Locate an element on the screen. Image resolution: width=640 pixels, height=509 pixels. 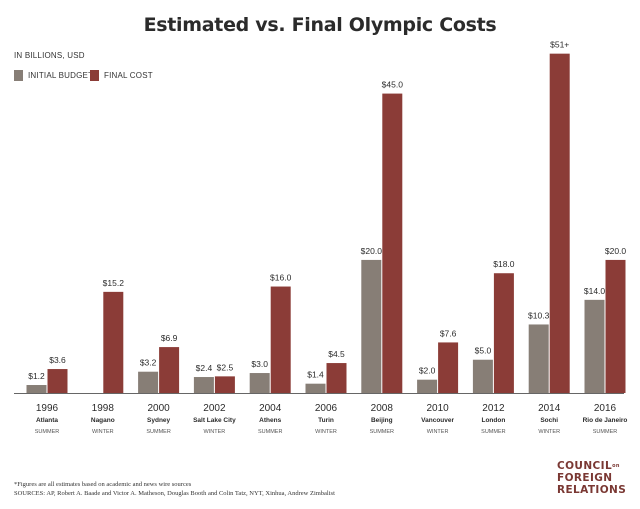
legend-item-initial: INITIAL BUDGET is located at coordinates (53, 75).